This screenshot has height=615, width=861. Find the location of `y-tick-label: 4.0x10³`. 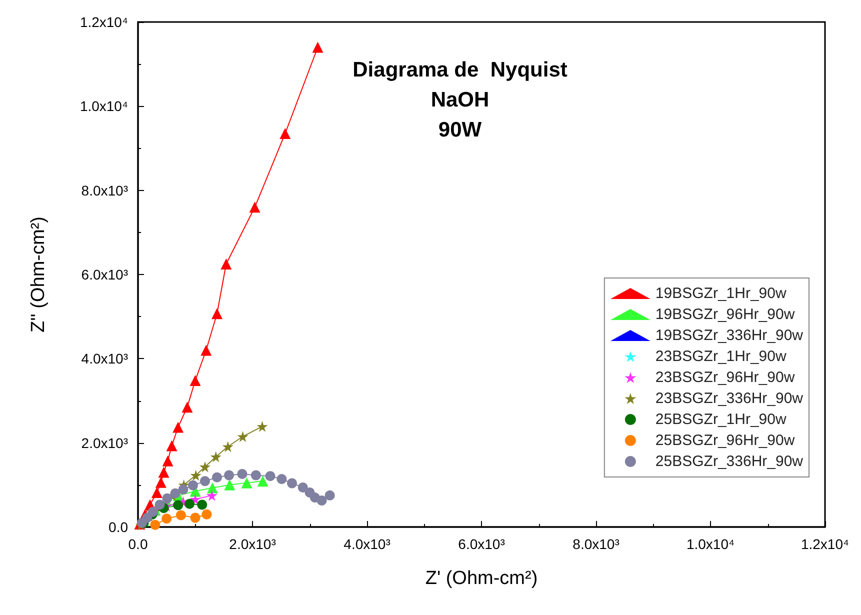

y-tick-label: 4.0x10³ is located at coordinates (104, 358).